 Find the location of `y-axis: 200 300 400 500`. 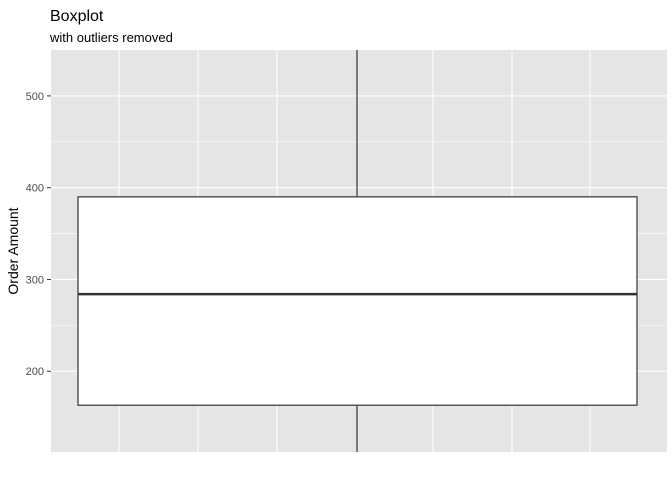

y-axis: 200 300 400 500 is located at coordinates (38, 234).